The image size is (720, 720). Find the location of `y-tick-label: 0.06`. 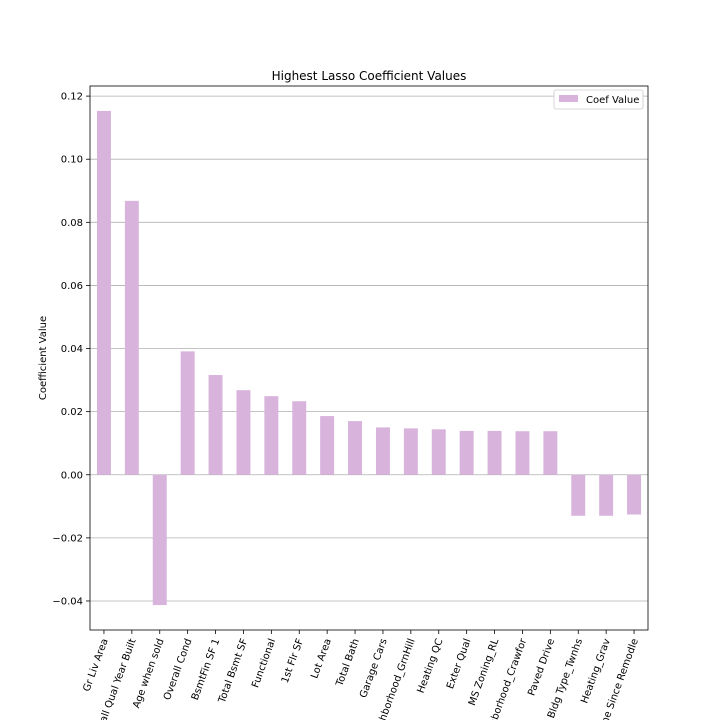

y-tick-label: 0.06 is located at coordinates (72, 286).